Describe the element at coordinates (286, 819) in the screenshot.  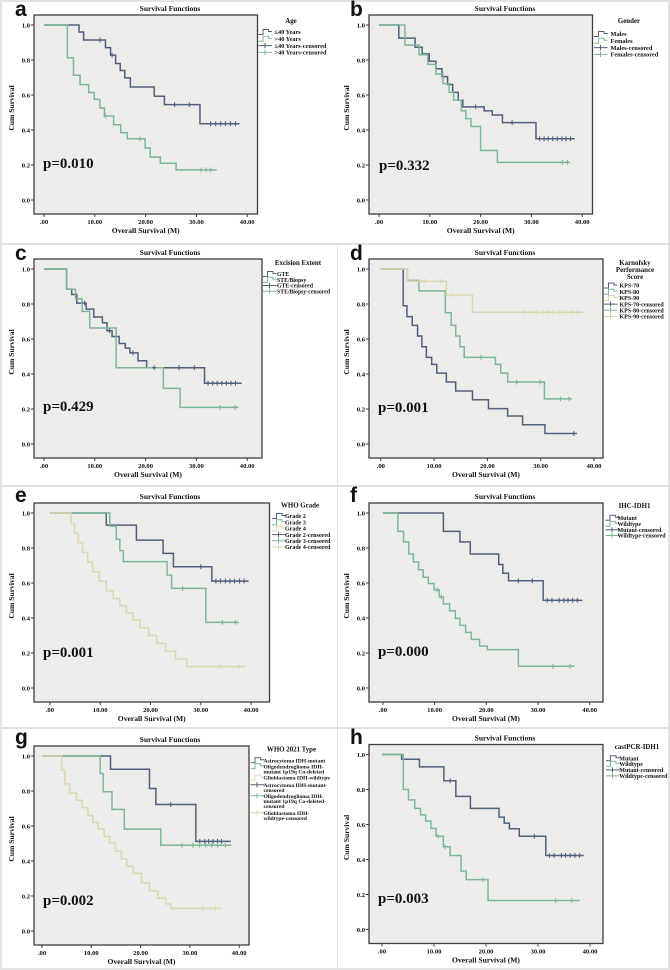
I see `svg-text: wildtype-censored` at that location.